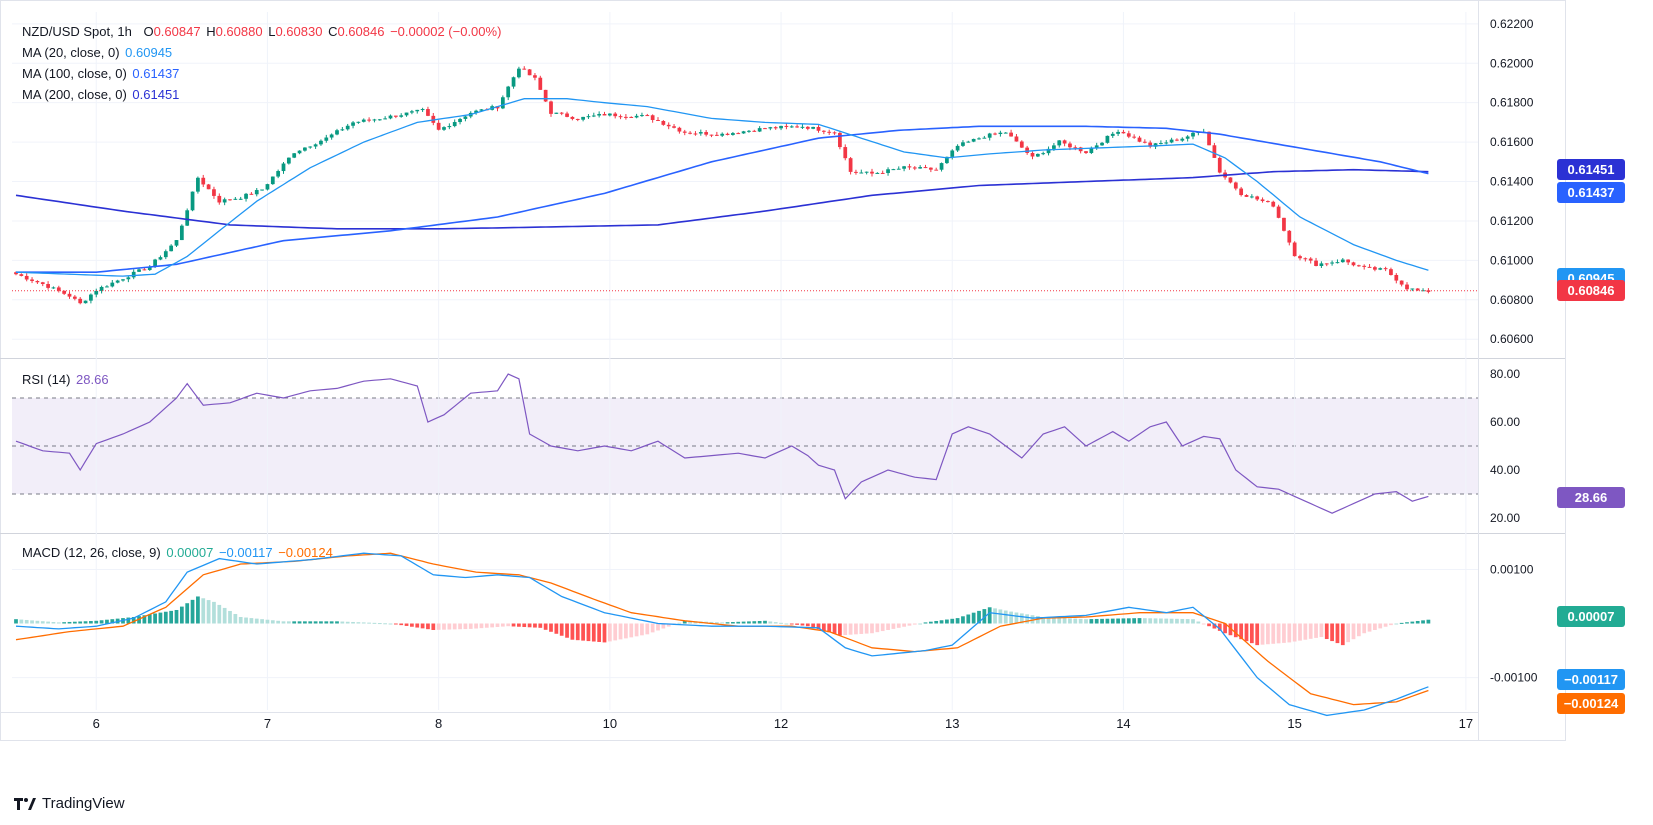 The width and height of the screenshot is (1653, 825). I want to click on ma200-legend: MA (200, close, 0) 0.61451, so click(101, 94).